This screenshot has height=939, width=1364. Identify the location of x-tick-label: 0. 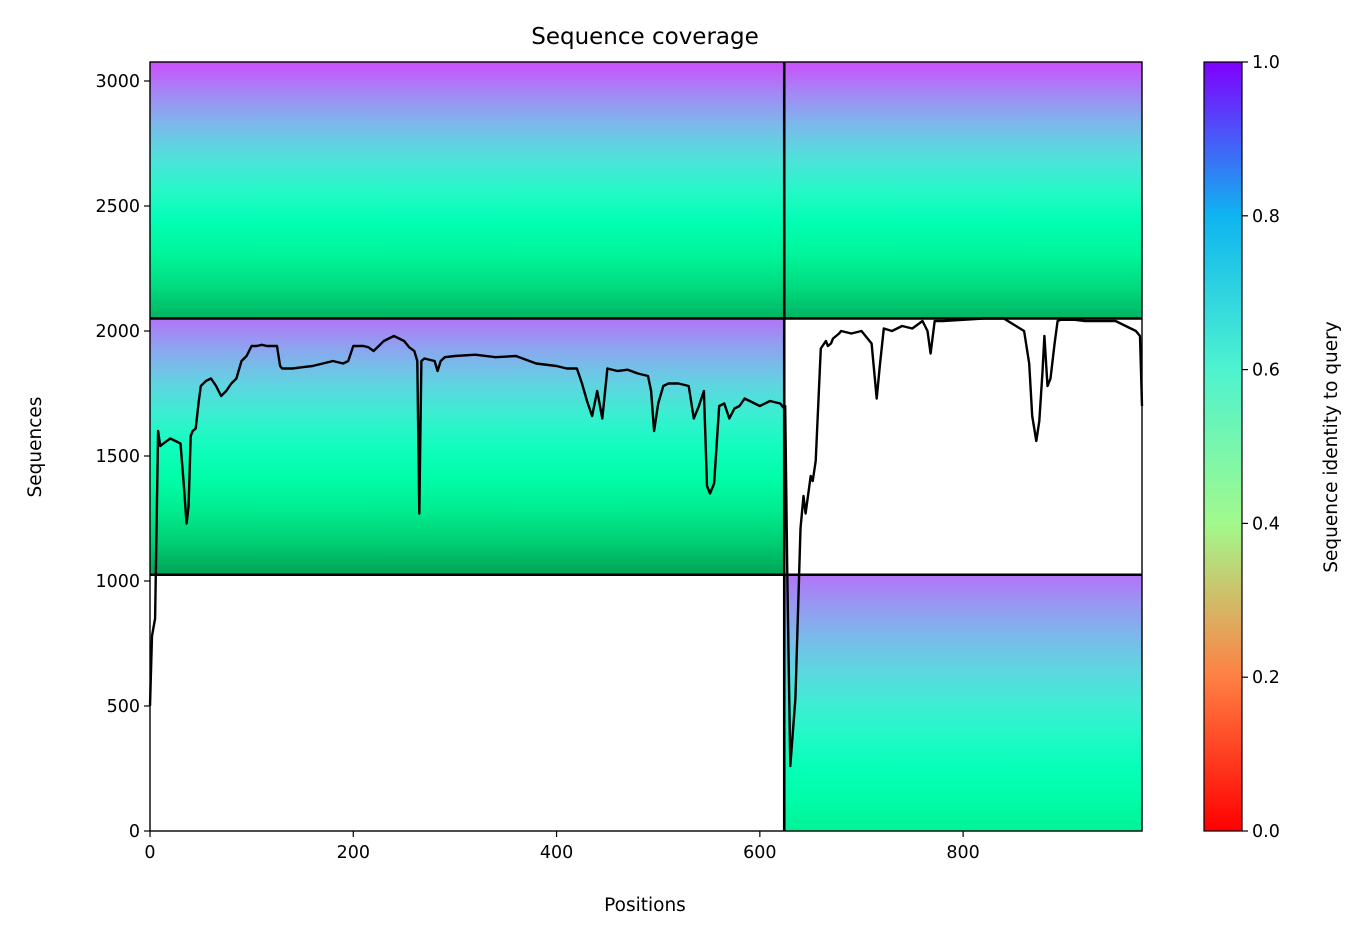
(149, 853).